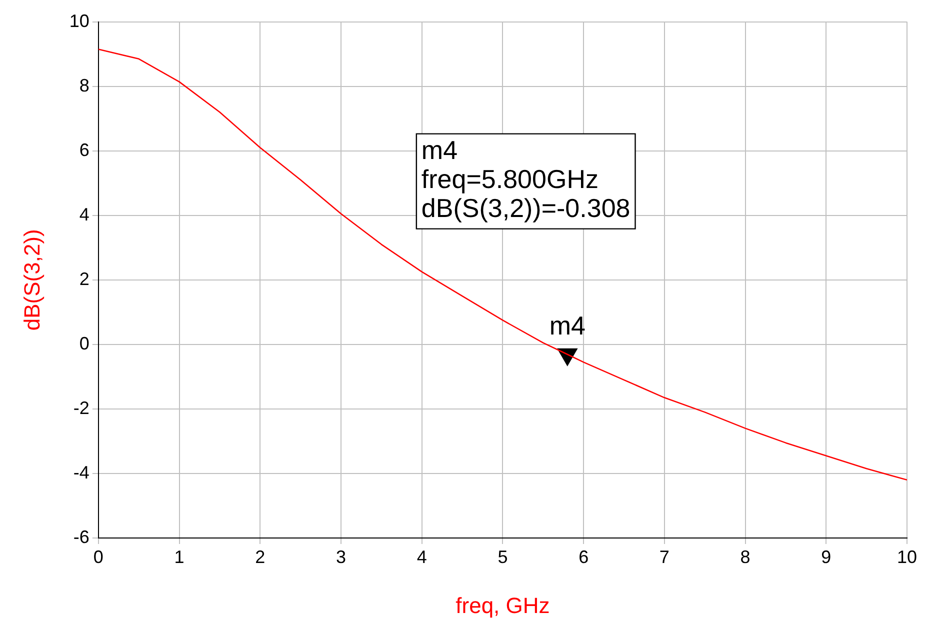  Describe the element at coordinates (81, 472) in the screenshot. I see `y-tick-label: -4` at that location.